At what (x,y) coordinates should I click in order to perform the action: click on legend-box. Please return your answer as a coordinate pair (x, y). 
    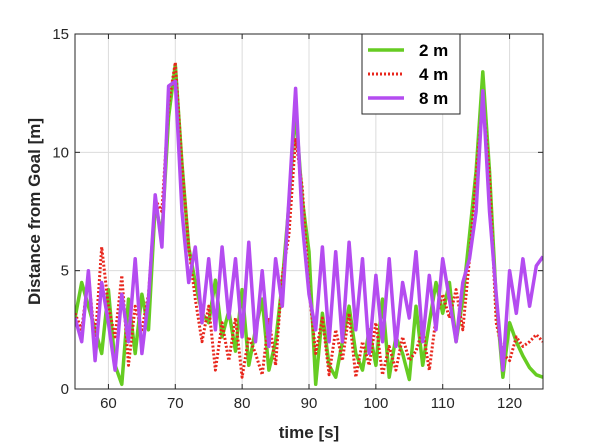
    Looking at the image, I should click on (411, 74).